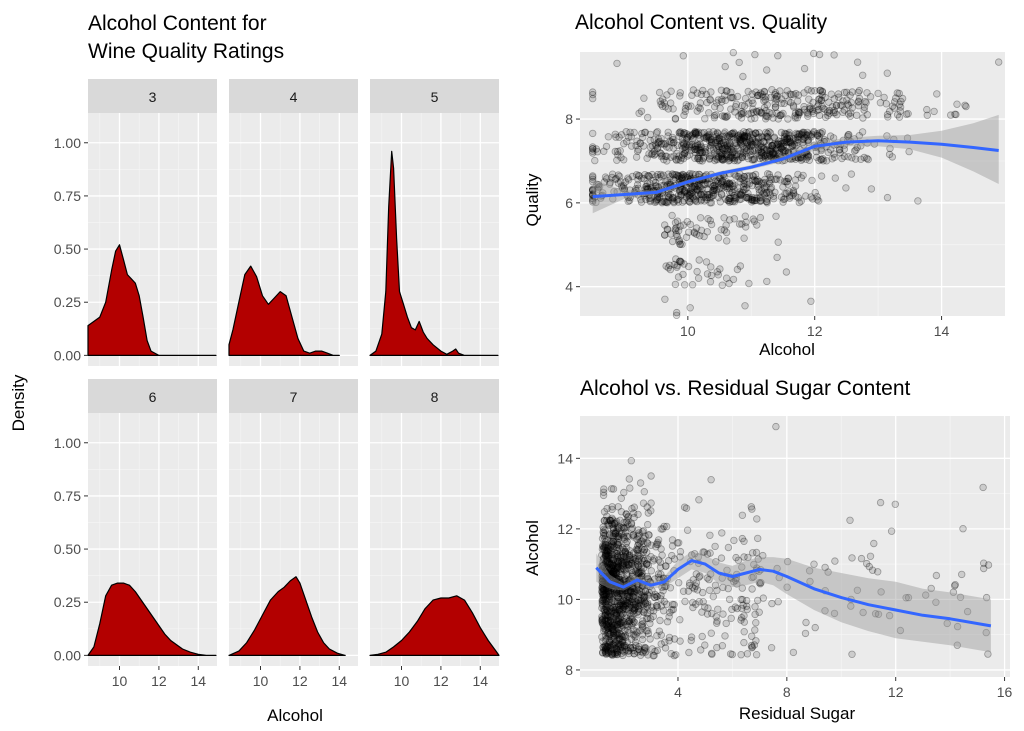  I want to click on facet-strip-label: 3, so click(153, 97).